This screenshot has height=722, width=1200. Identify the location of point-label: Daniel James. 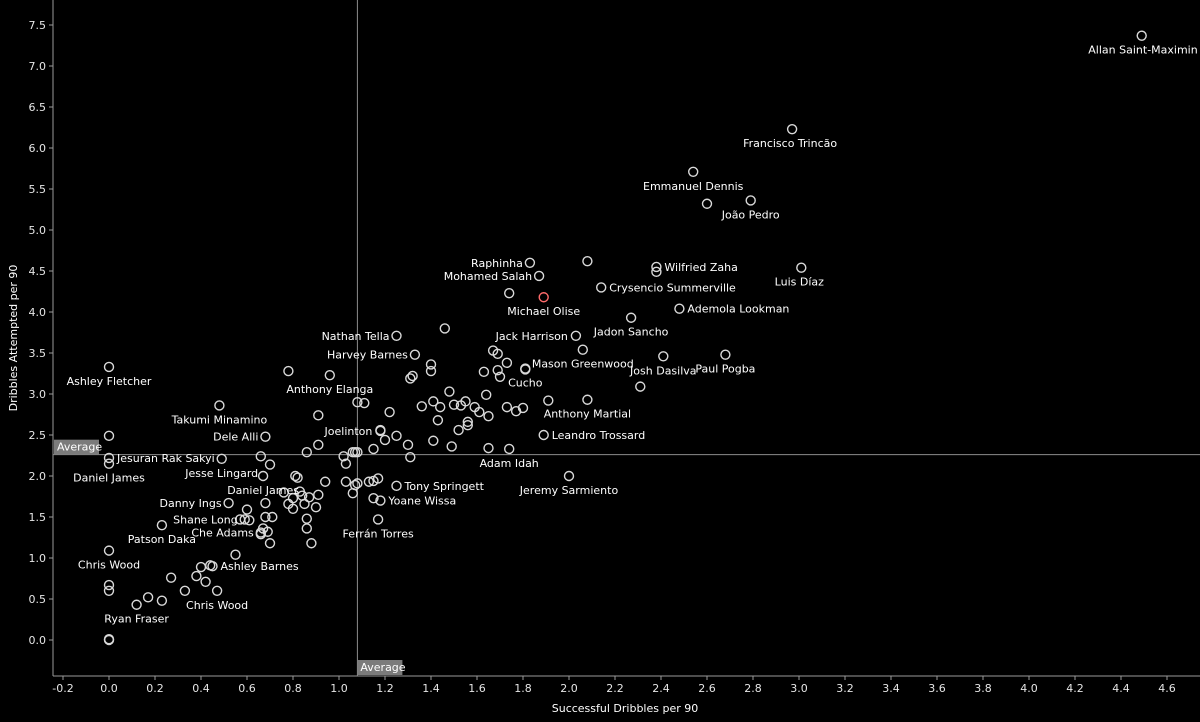
(109, 478).